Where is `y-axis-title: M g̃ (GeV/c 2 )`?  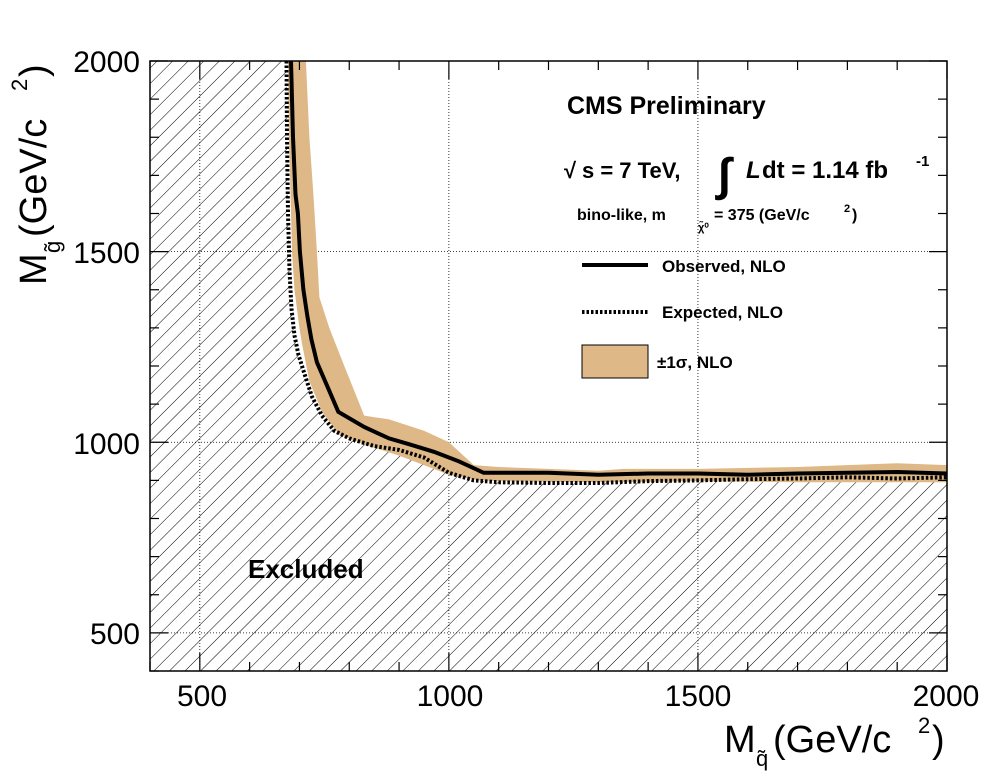 y-axis-title: M g̃ (GeV/c 2 ) is located at coordinates (36, 174).